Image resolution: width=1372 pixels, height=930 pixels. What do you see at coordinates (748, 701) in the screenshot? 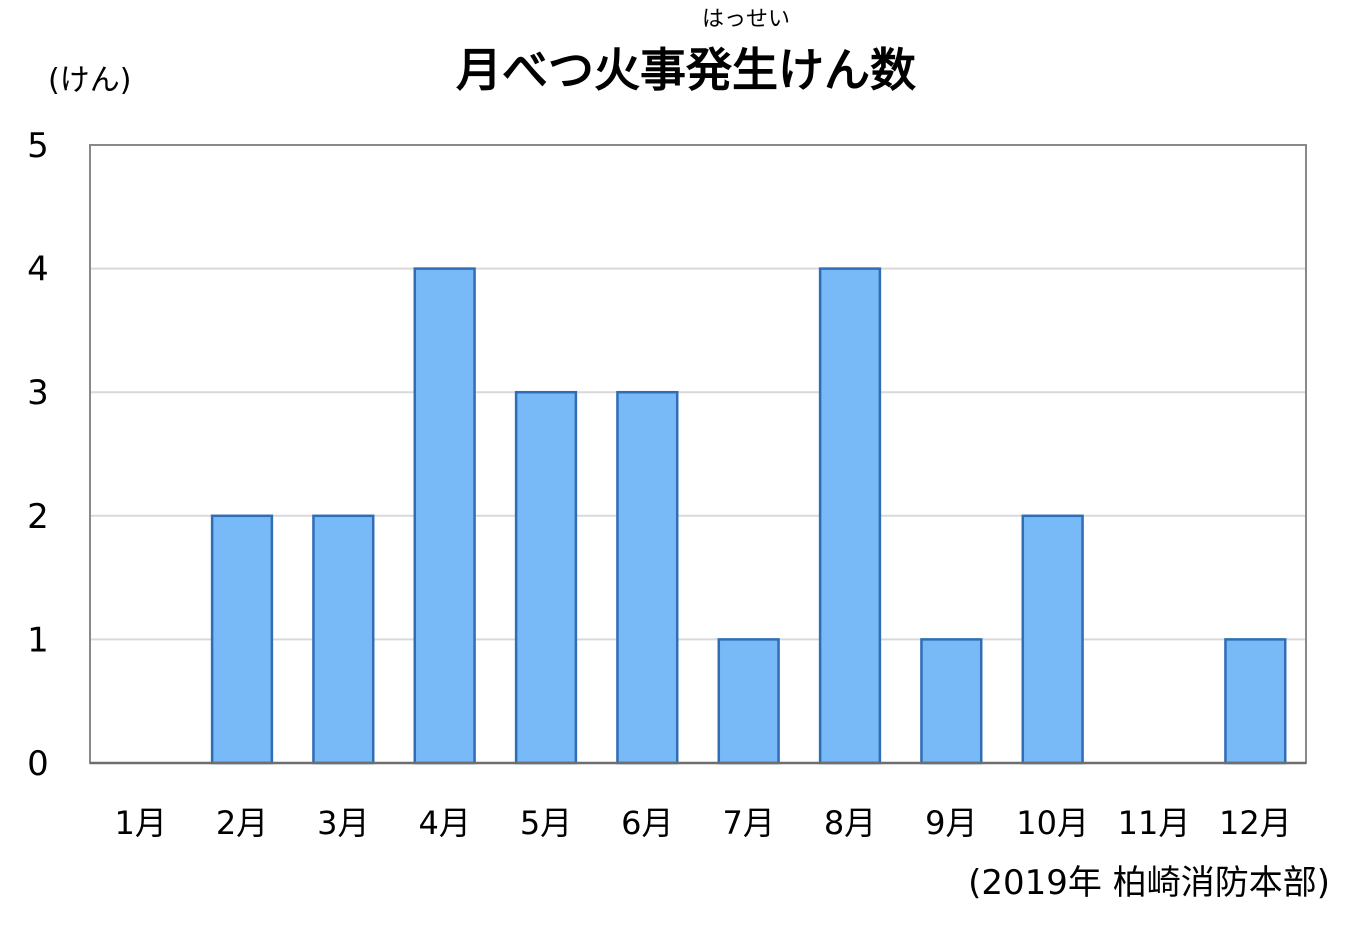
I see `bar-7月` at bounding box center [748, 701].